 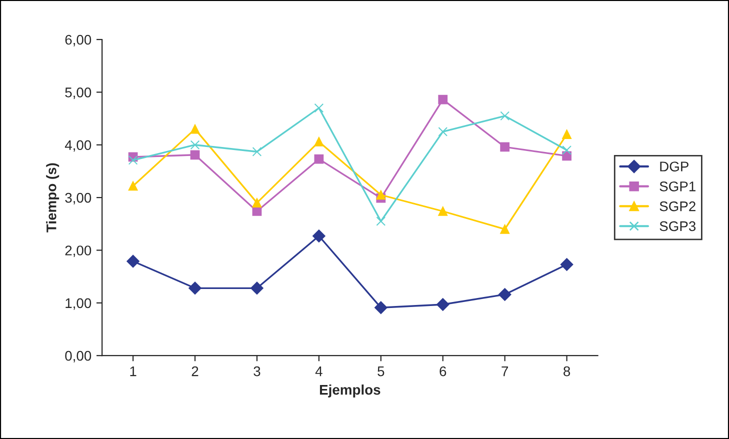 I want to click on y-tick-label: 0,00, so click(x=78, y=356).